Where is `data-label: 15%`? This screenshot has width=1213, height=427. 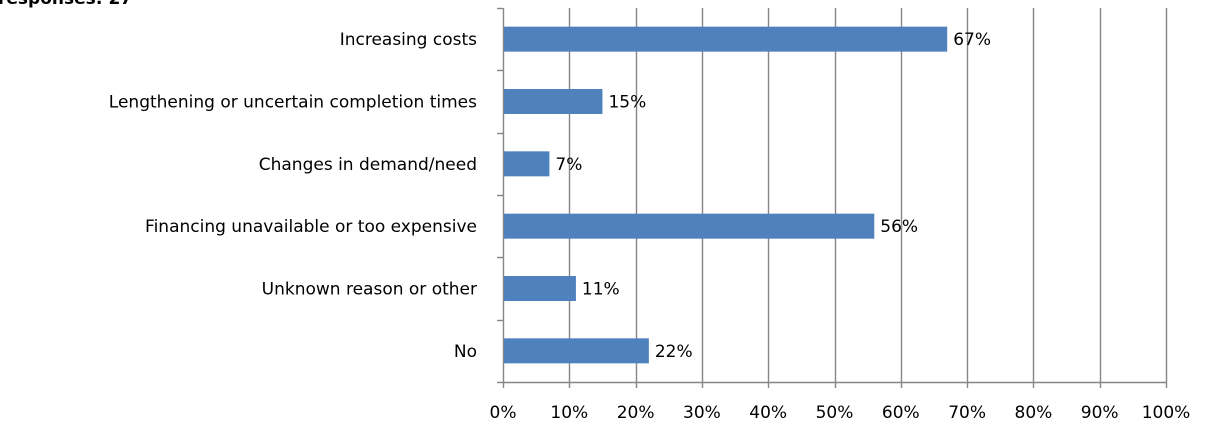 data-label: 15% is located at coordinates (627, 103).